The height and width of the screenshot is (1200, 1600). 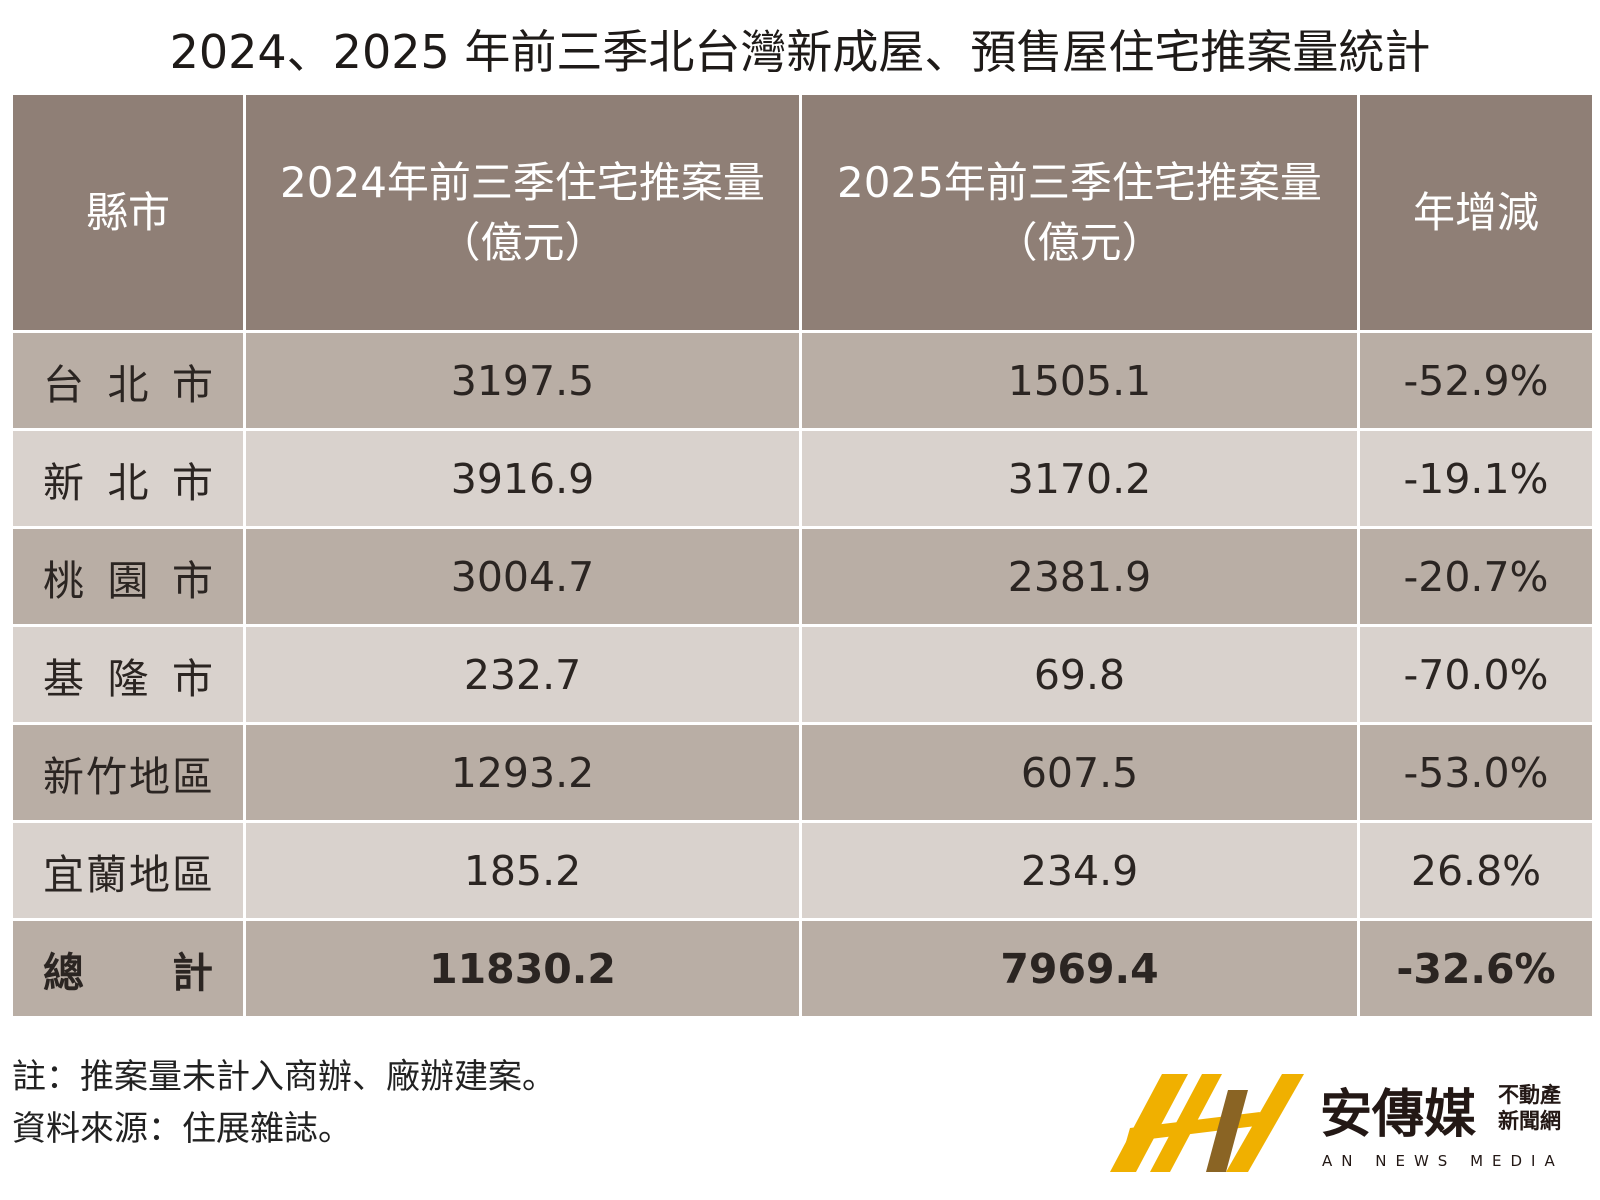 What do you see at coordinates (1476, 576) in the screenshot?
I see `value-cell: -20.7%` at bounding box center [1476, 576].